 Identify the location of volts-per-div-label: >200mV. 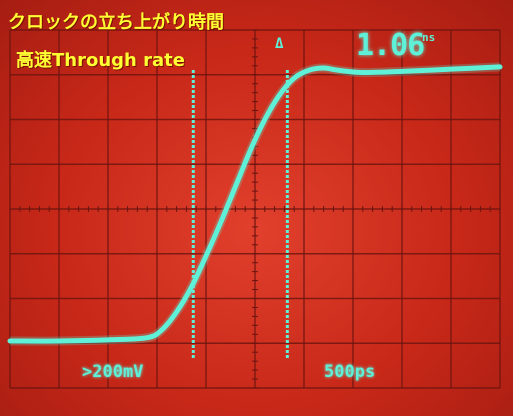
(113, 372).